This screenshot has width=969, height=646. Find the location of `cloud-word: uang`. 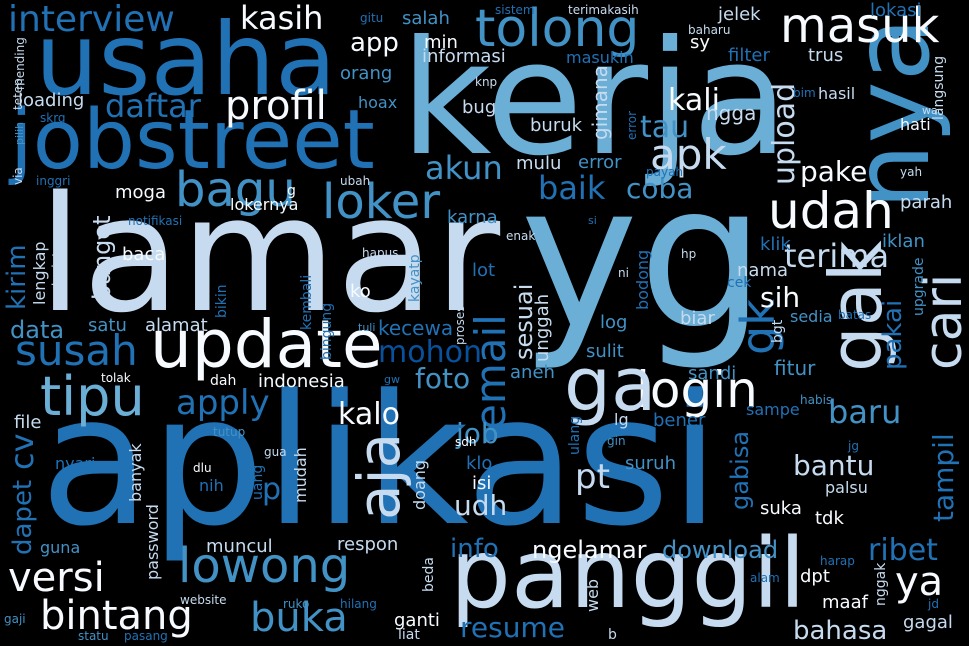

cloud-word: uang is located at coordinates (258, 482).